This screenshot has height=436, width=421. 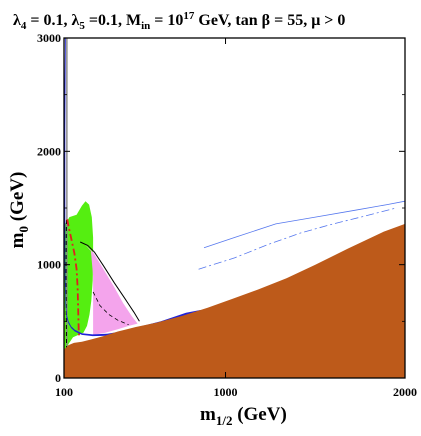 What do you see at coordinates (48, 20) in the screenshot?
I see `title-lambda4-val: = 0.1,` at bounding box center [48, 20].